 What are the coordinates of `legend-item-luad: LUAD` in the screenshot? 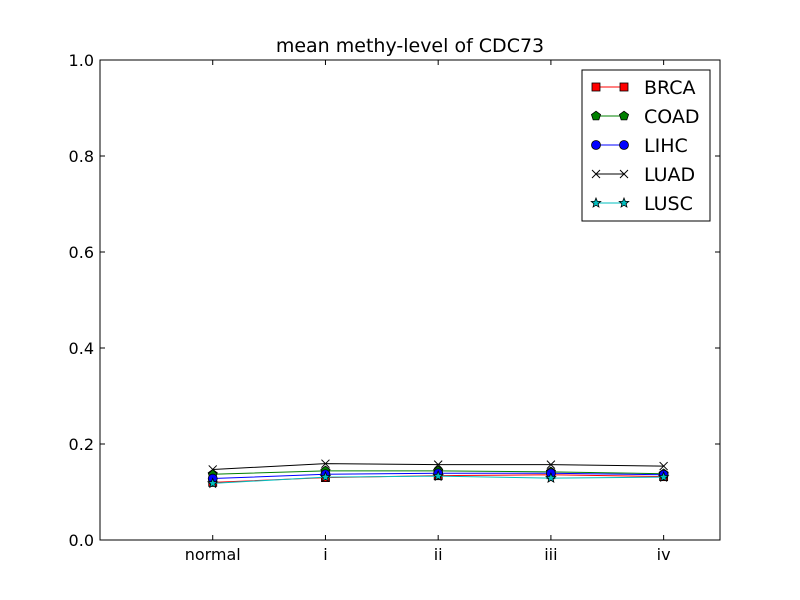 It's located at (643, 175).